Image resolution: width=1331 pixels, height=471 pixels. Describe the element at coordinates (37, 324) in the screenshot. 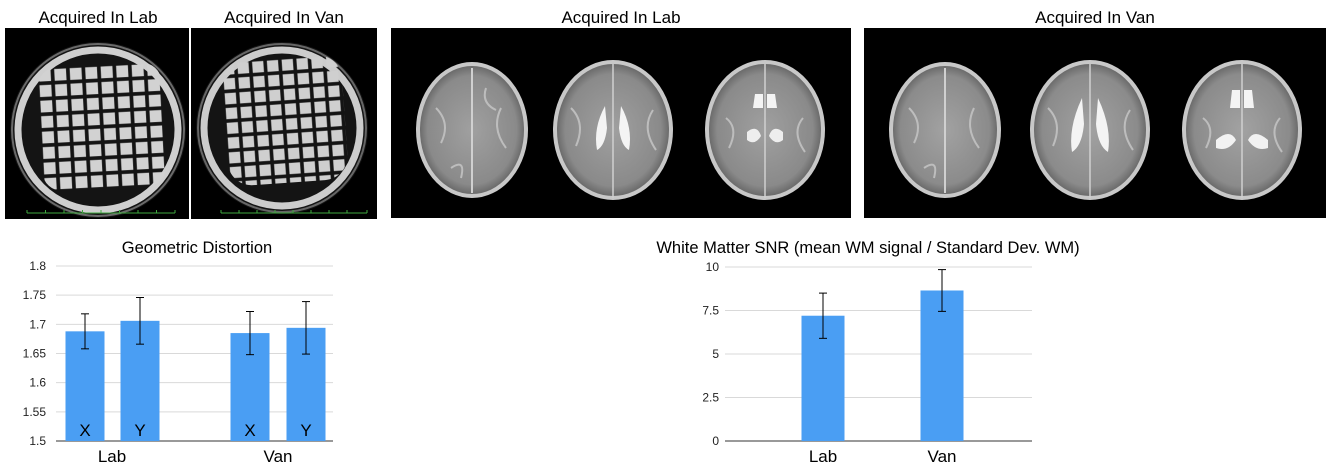

I see `y-tick-label: 1.7` at that location.